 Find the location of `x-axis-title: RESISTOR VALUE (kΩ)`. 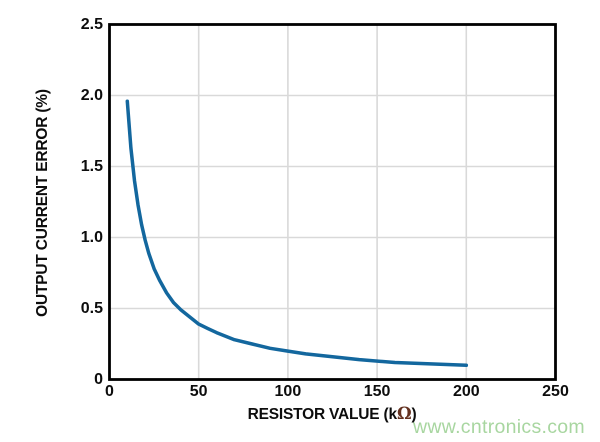

x-axis-title: RESISTOR VALUE (kΩ) is located at coordinates (332, 414).